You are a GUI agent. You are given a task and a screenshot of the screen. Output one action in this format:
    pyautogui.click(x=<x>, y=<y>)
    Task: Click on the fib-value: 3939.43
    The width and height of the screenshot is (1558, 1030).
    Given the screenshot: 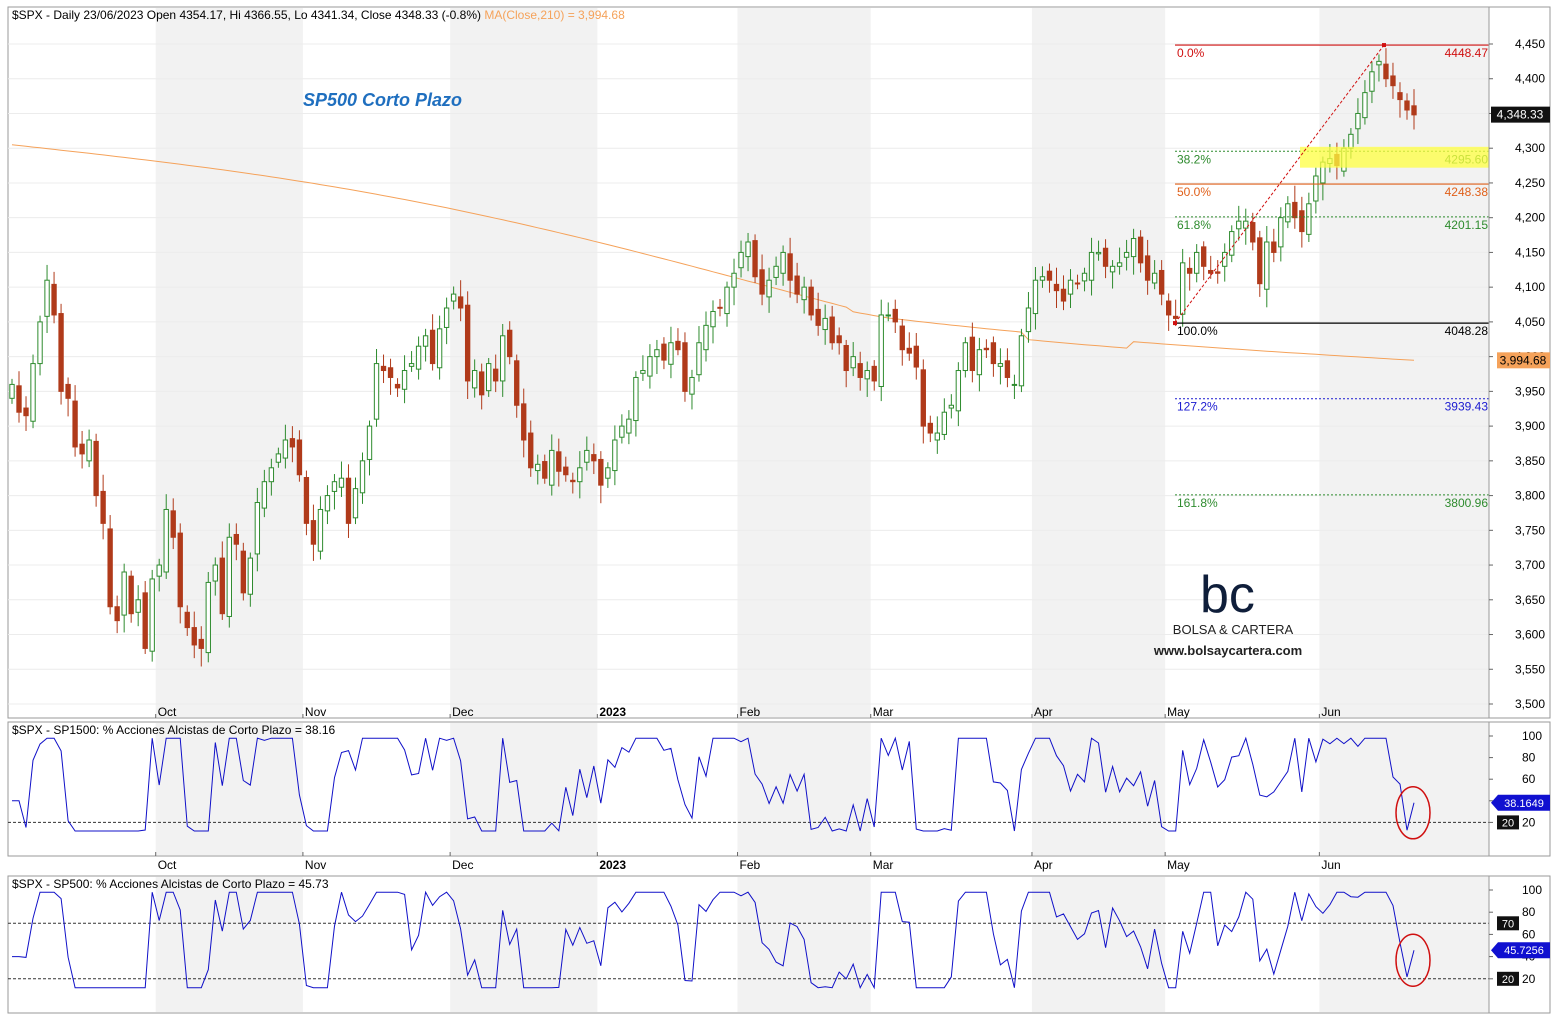 What is the action you would take?
    pyautogui.click(x=1467, y=407)
    